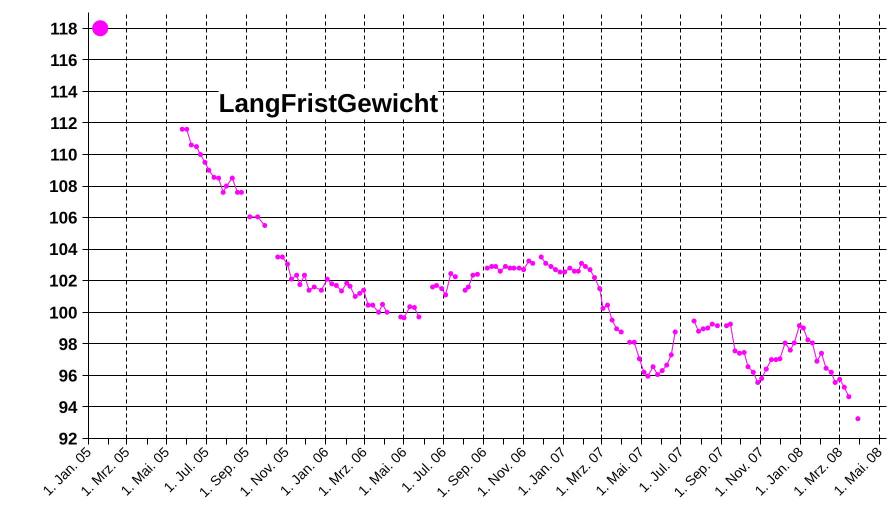 Image resolution: width=896 pixels, height=528 pixels. What do you see at coordinates (64, 92) in the screenshot?
I see `y-tick-label: 114` at bounding box center [64, 92].